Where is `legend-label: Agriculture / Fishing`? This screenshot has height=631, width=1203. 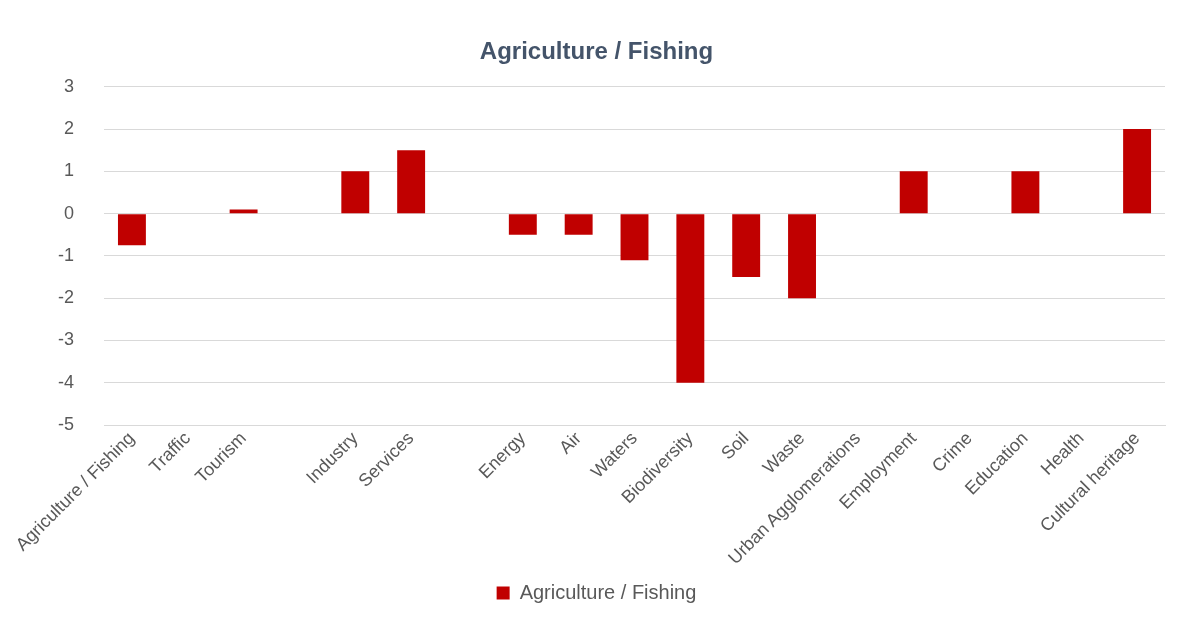 legend-label: Agriculture / Fishing is located at coordinates (608, 591).